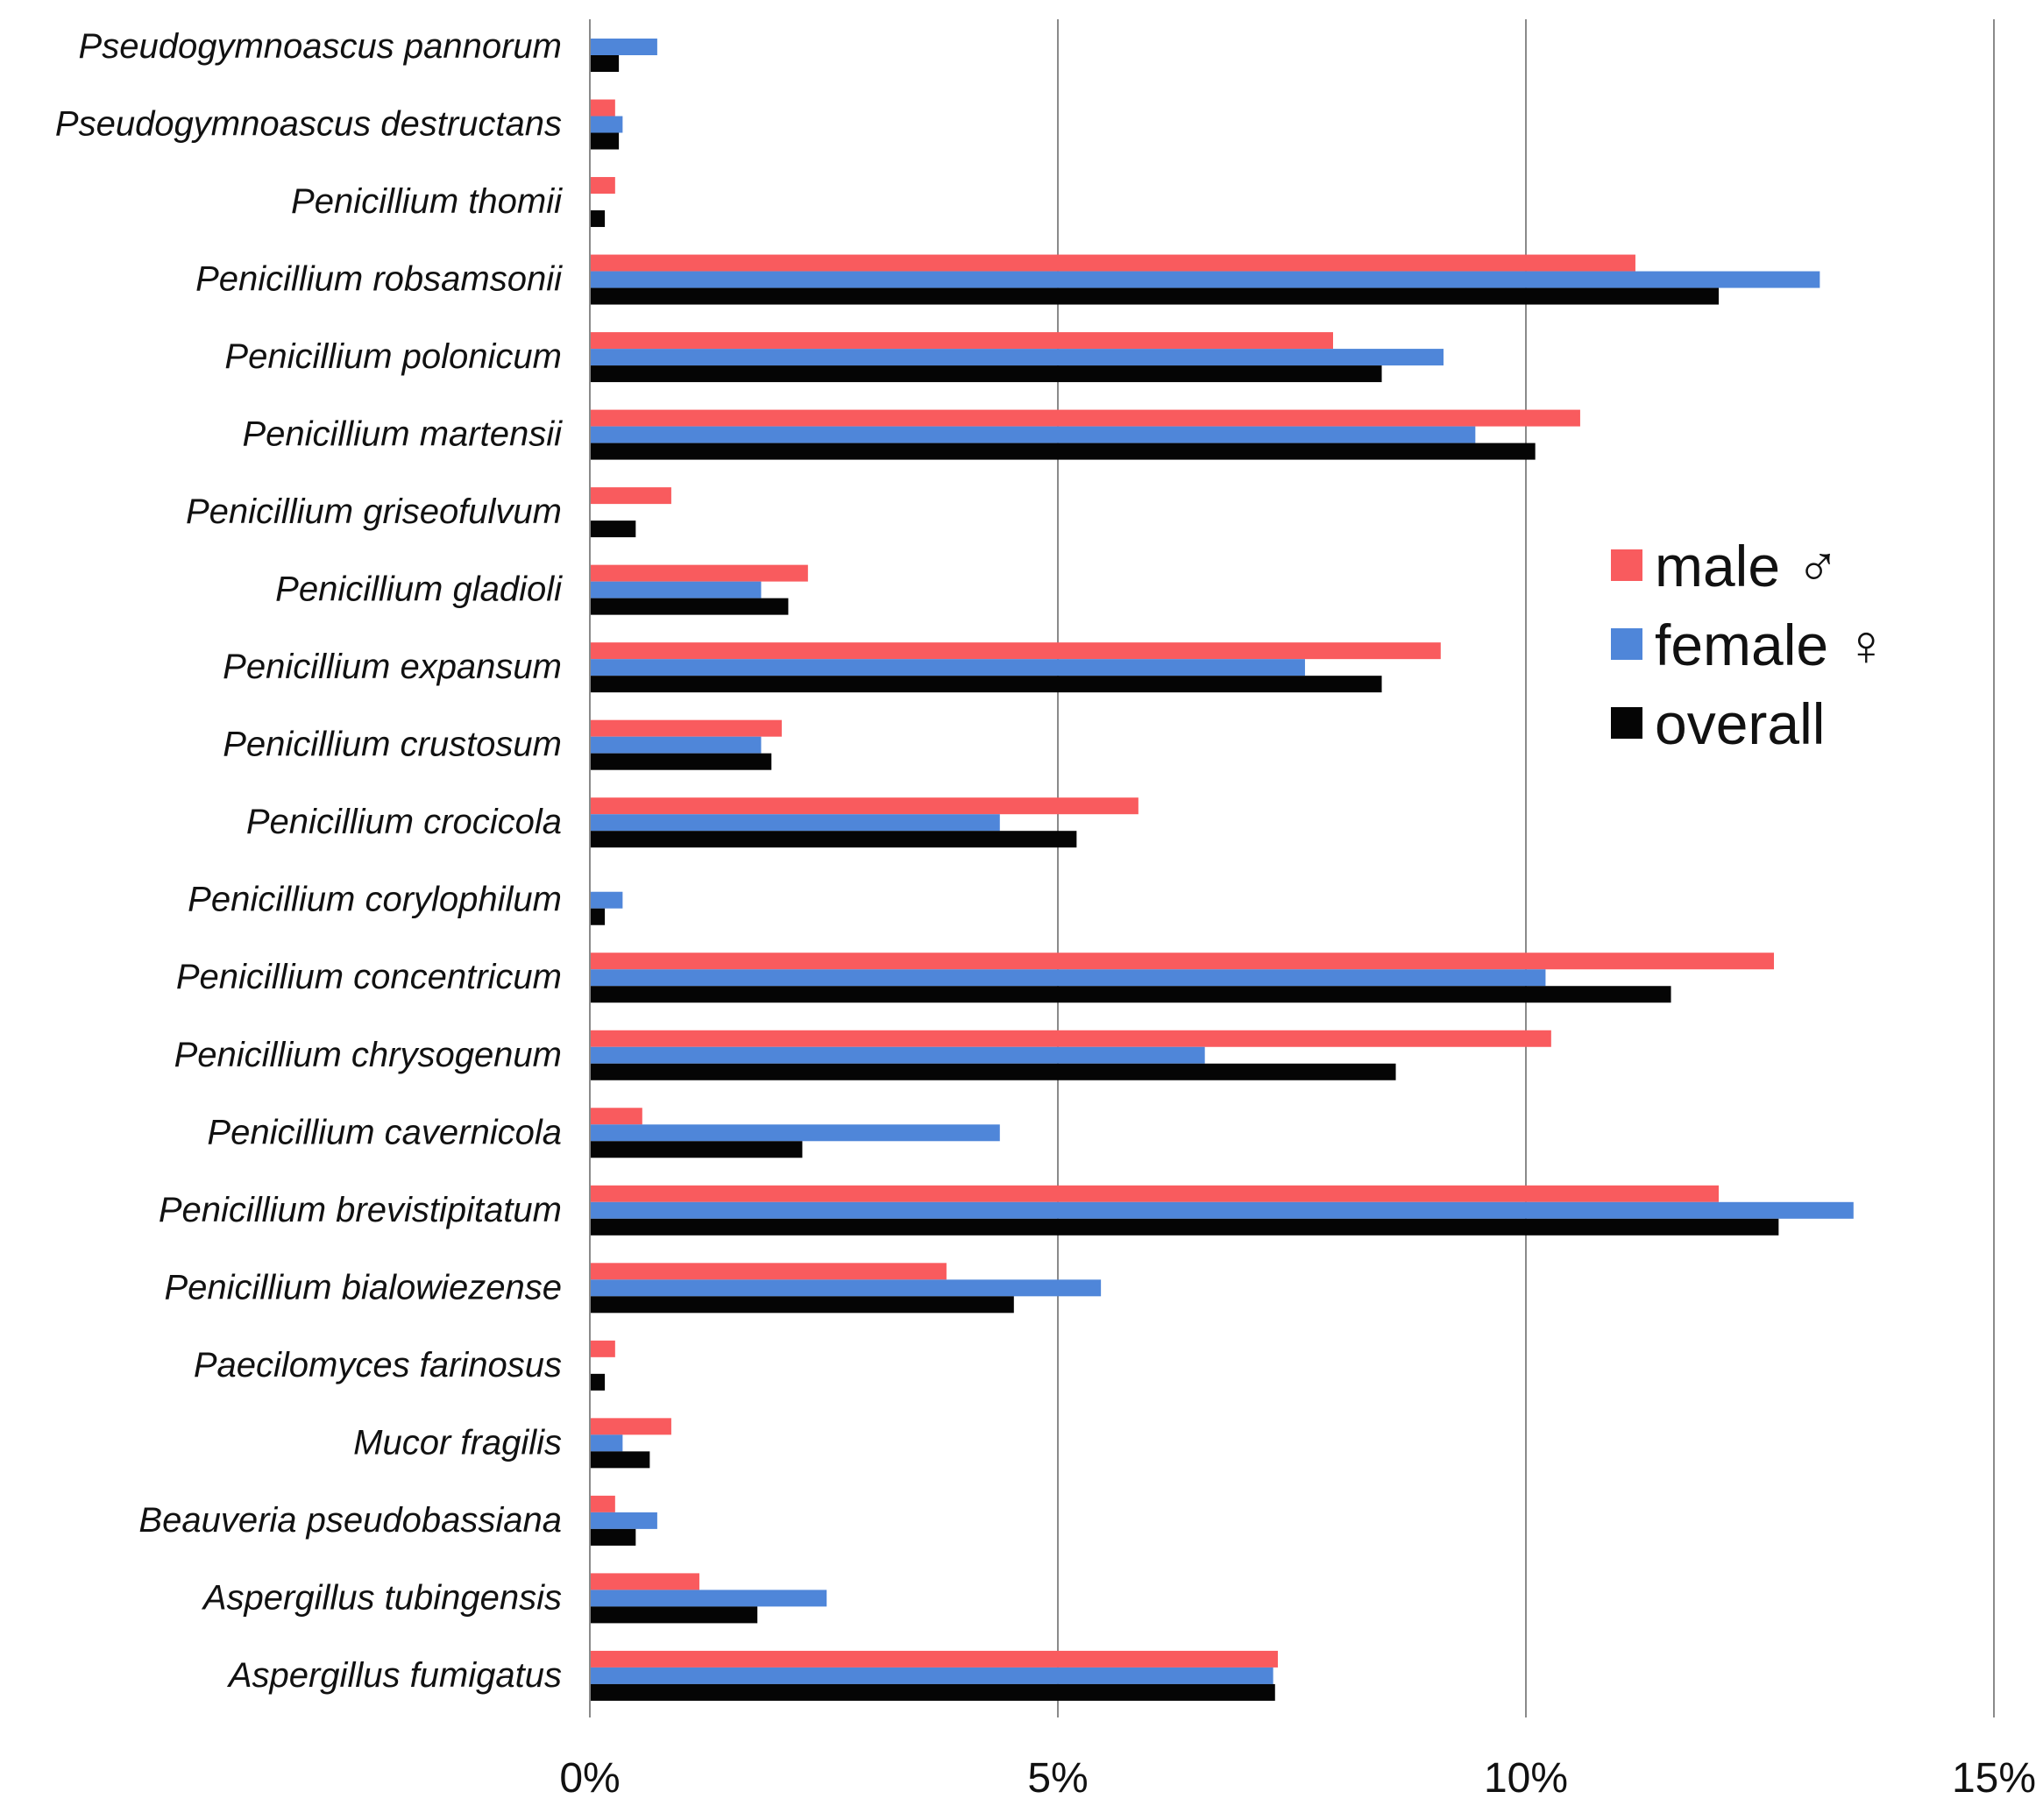 Image resolution: width=2043 pixels, height=1820 pixels. I want to click on category-label: Penicillium martensii, so click(402, 434).